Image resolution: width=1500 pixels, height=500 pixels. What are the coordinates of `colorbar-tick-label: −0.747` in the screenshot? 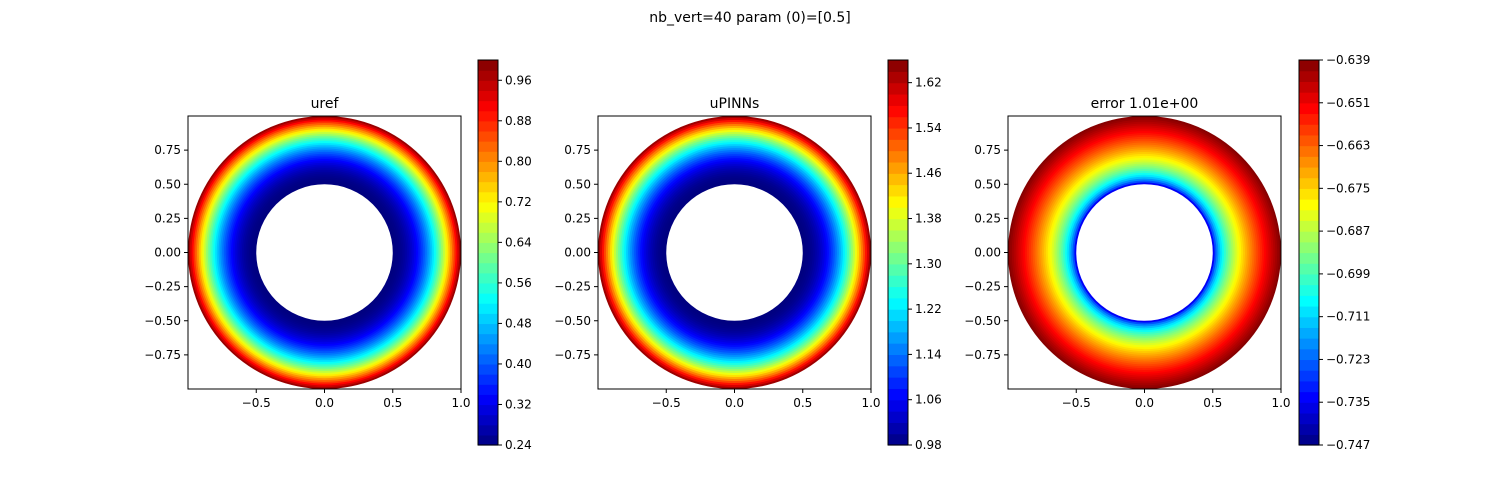 It's located at (1348, 445).